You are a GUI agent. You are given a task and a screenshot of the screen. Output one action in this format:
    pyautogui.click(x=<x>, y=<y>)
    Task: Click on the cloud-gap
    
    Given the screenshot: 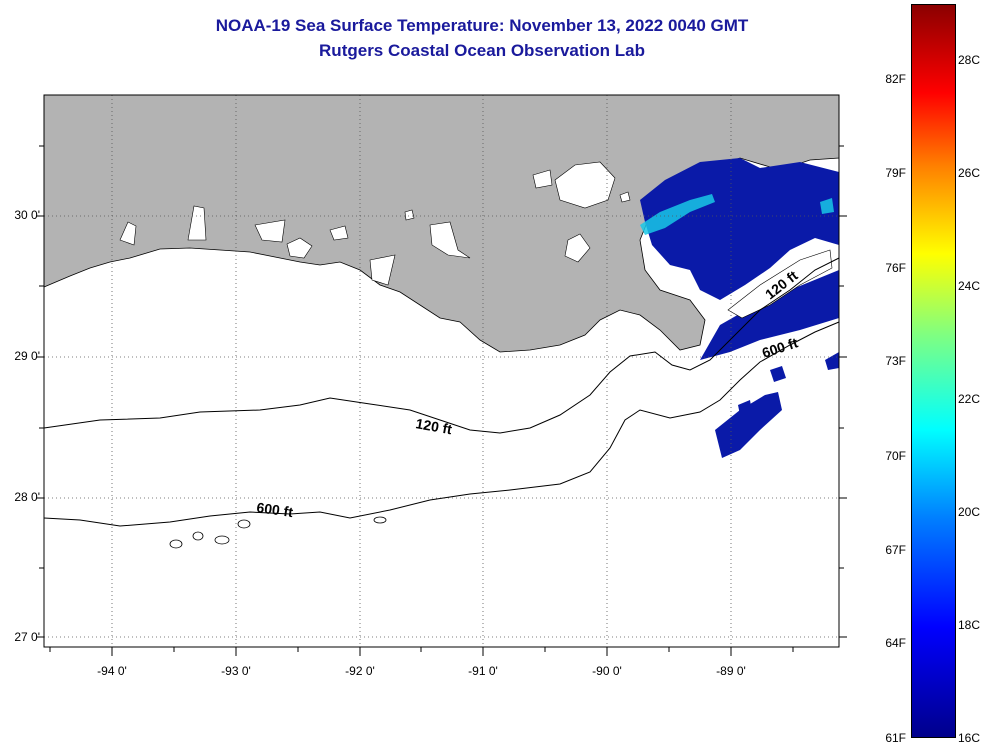 What is the action you would take?
    pyautogui.click(x=780, y=284)
    